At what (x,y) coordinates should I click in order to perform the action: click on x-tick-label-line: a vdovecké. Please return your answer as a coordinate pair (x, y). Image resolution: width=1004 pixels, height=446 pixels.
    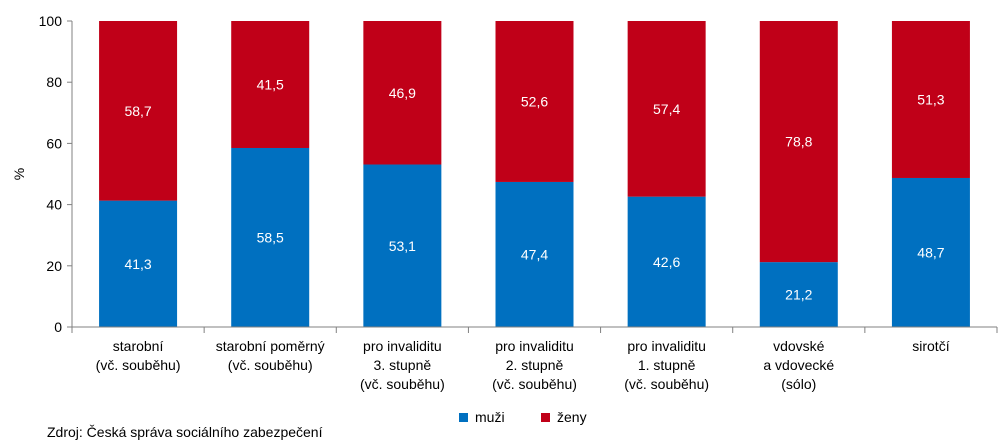
    Looking at the image, I should click on (798, 365).